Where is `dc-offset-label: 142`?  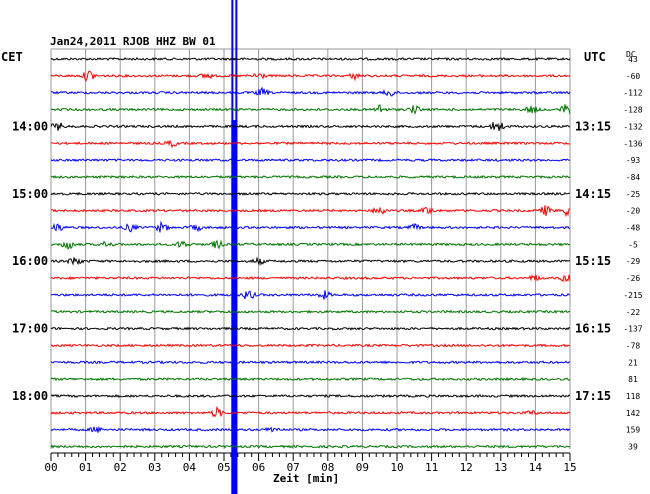
dc-offset-label: 142 is located at coordinates (633, 413).